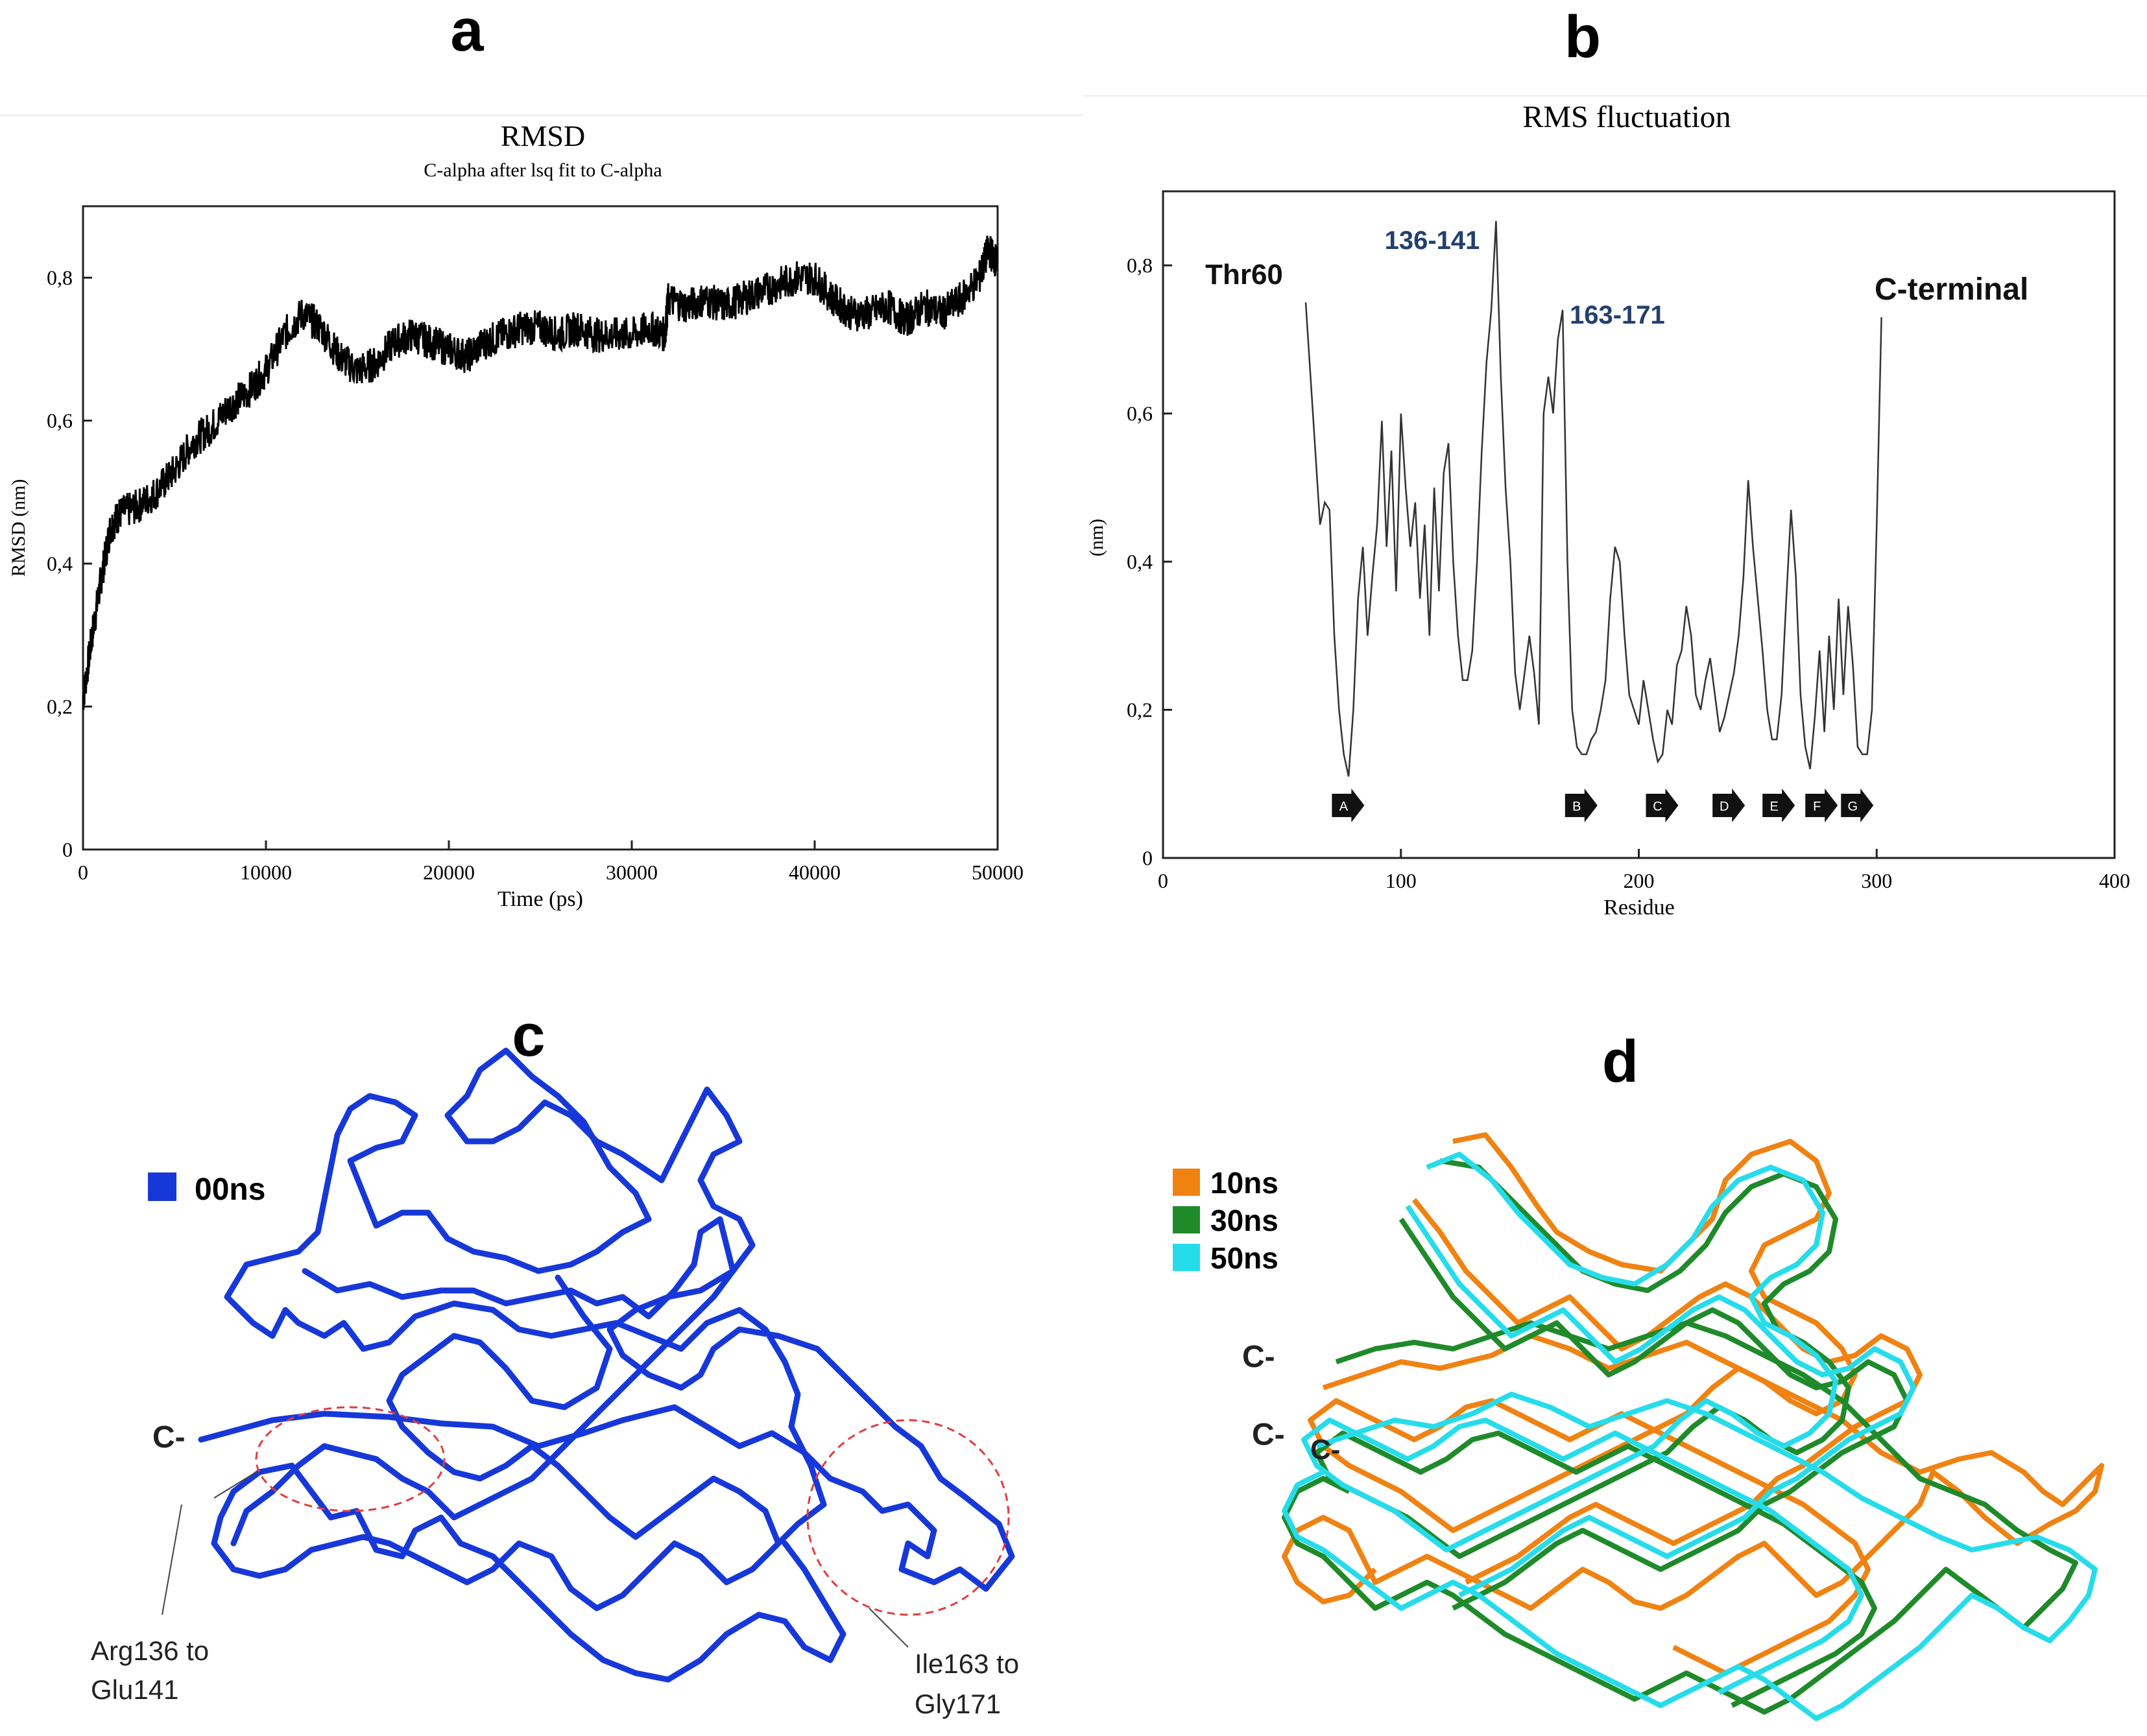 This screenshot has height=1736, width=2147. Describe the element at coordinates (815, 872) in the screenshot. I see `x-tick-label: 40000` at that location.